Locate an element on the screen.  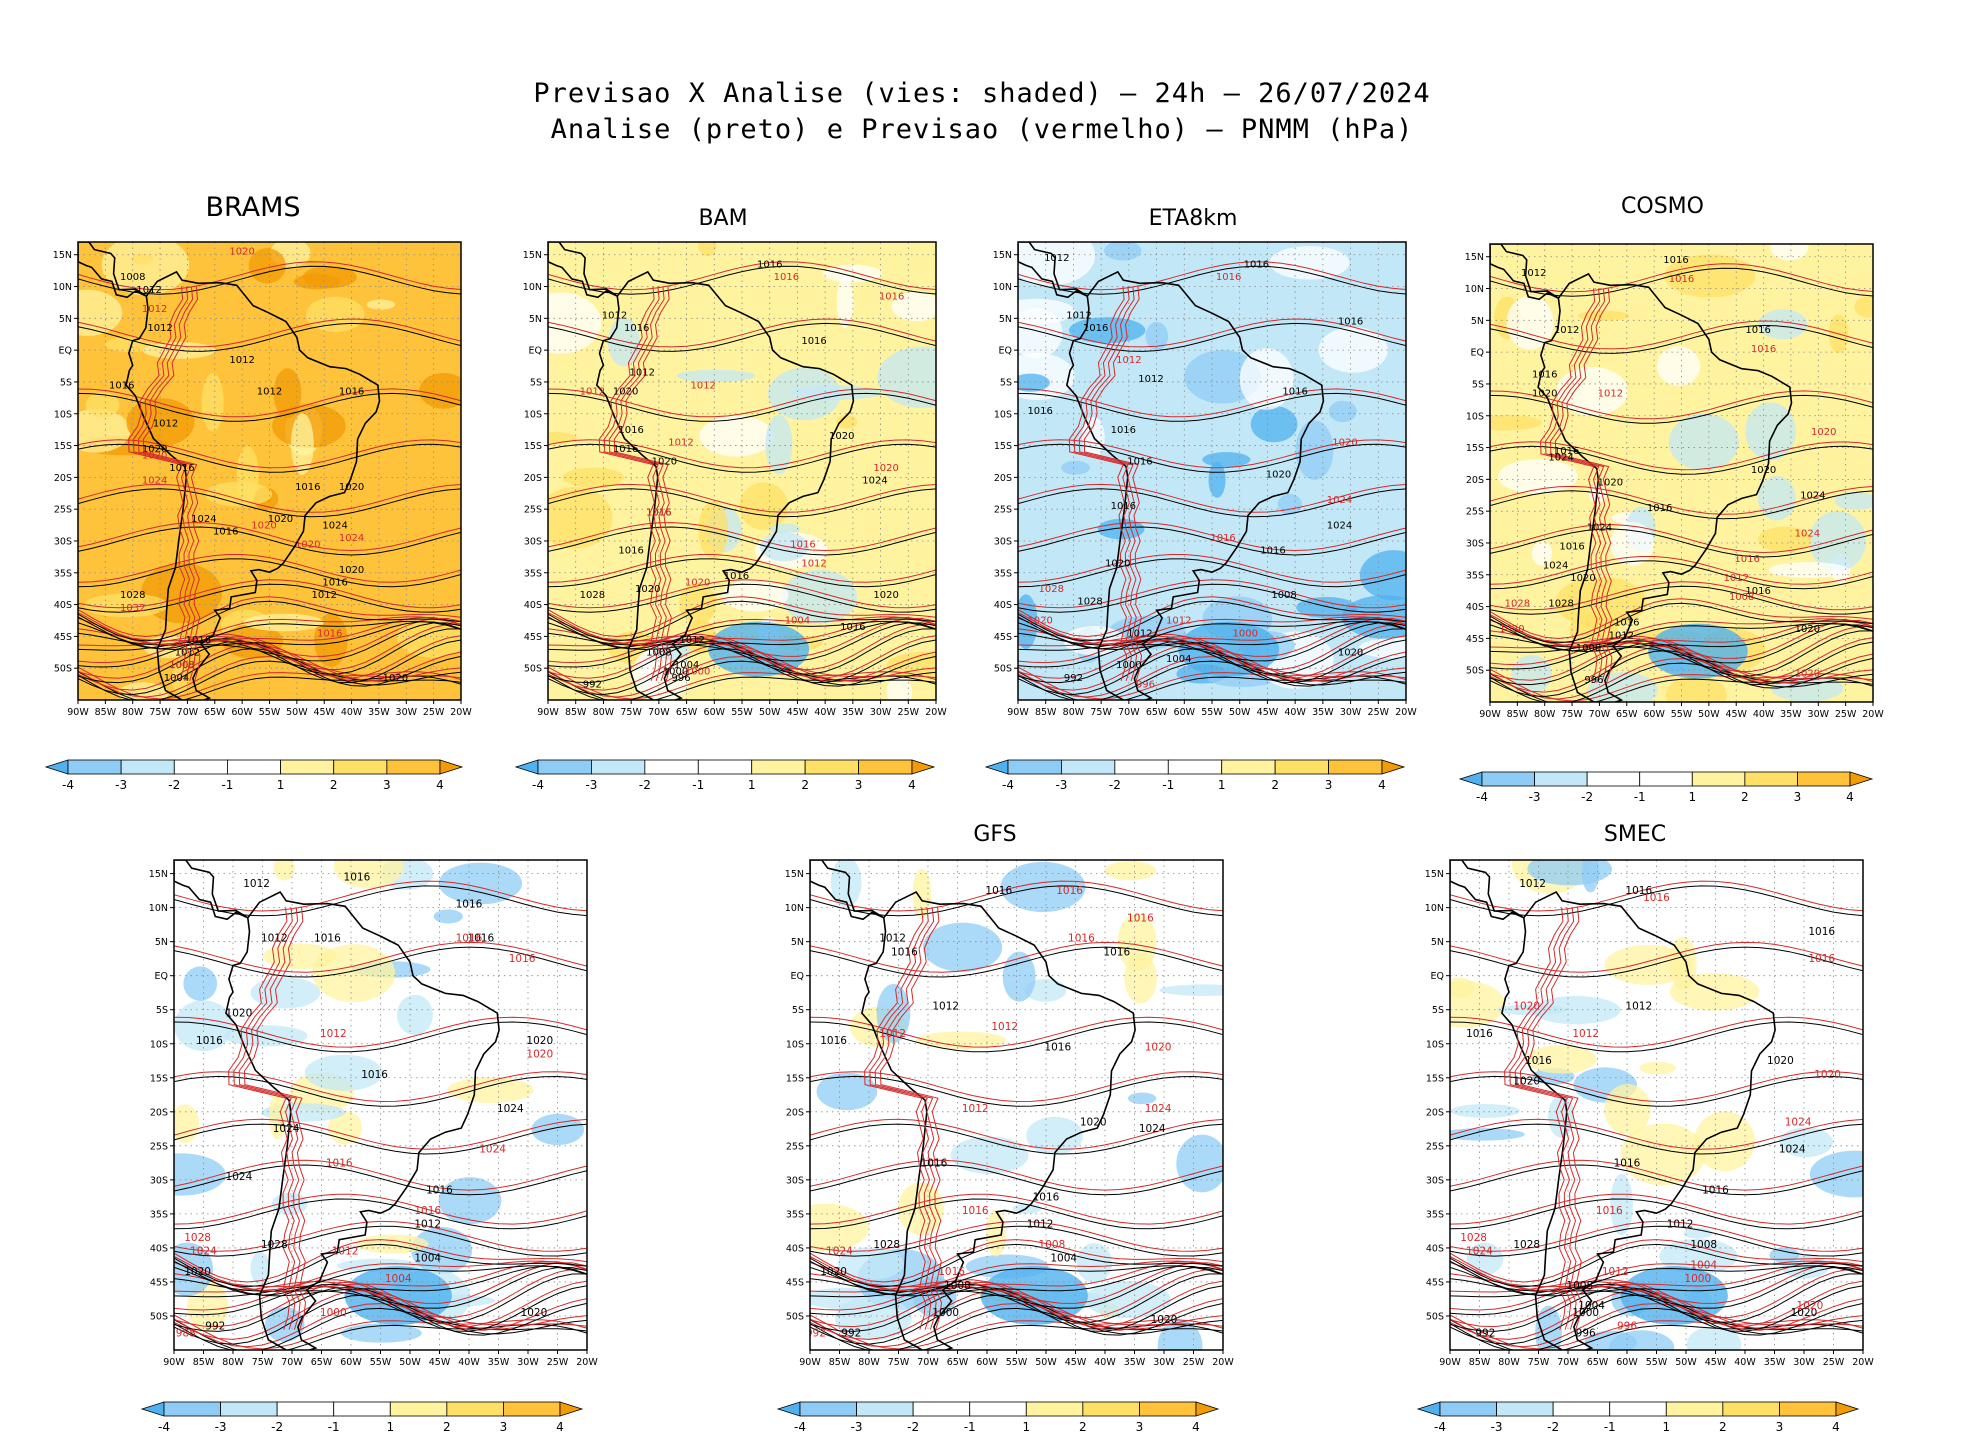
colorbar-tick-label: 4 is located at coordinates (560, 1427).